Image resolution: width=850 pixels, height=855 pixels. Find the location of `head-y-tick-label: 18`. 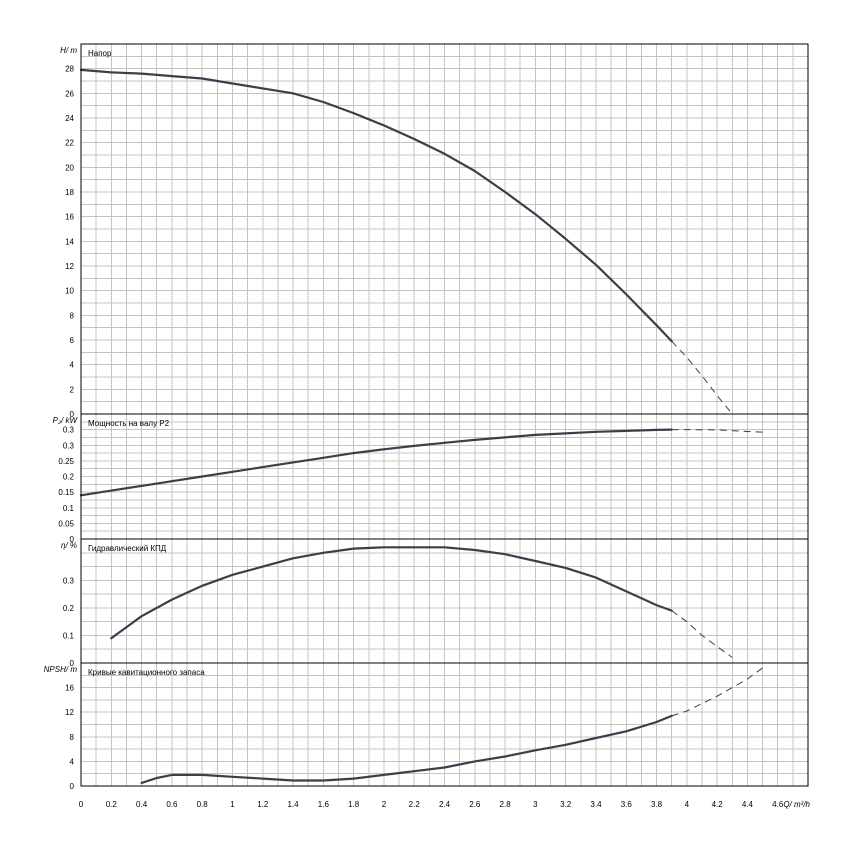

head-y-tick-label: 18 is located at coordinates (69, 192).